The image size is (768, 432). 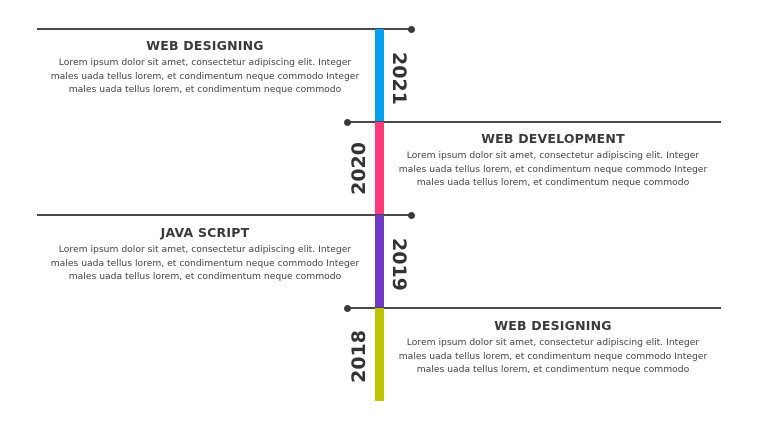 I want to click on connector-dot-2018, so click(x=347, y=308).